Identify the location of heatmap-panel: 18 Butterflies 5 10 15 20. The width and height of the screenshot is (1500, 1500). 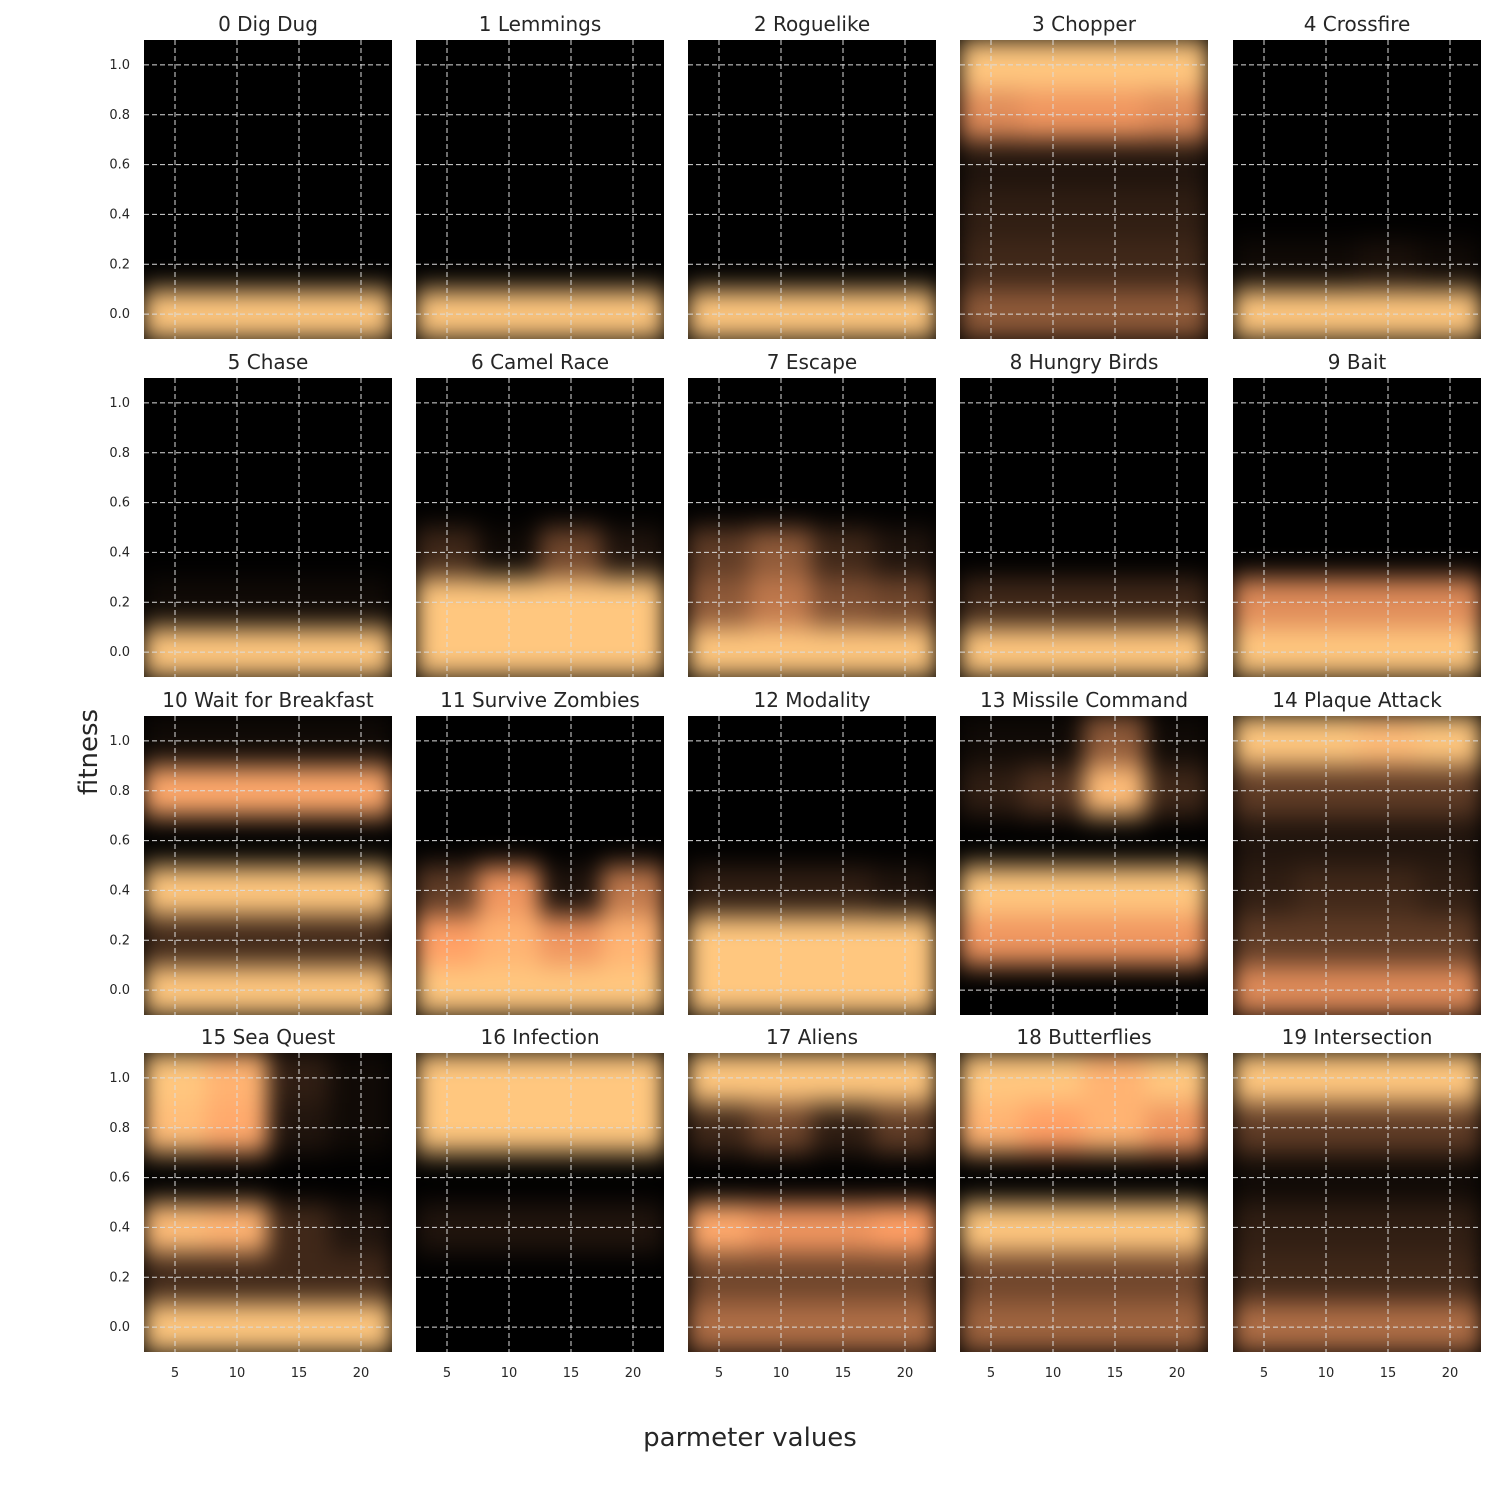
(1084, 1203).